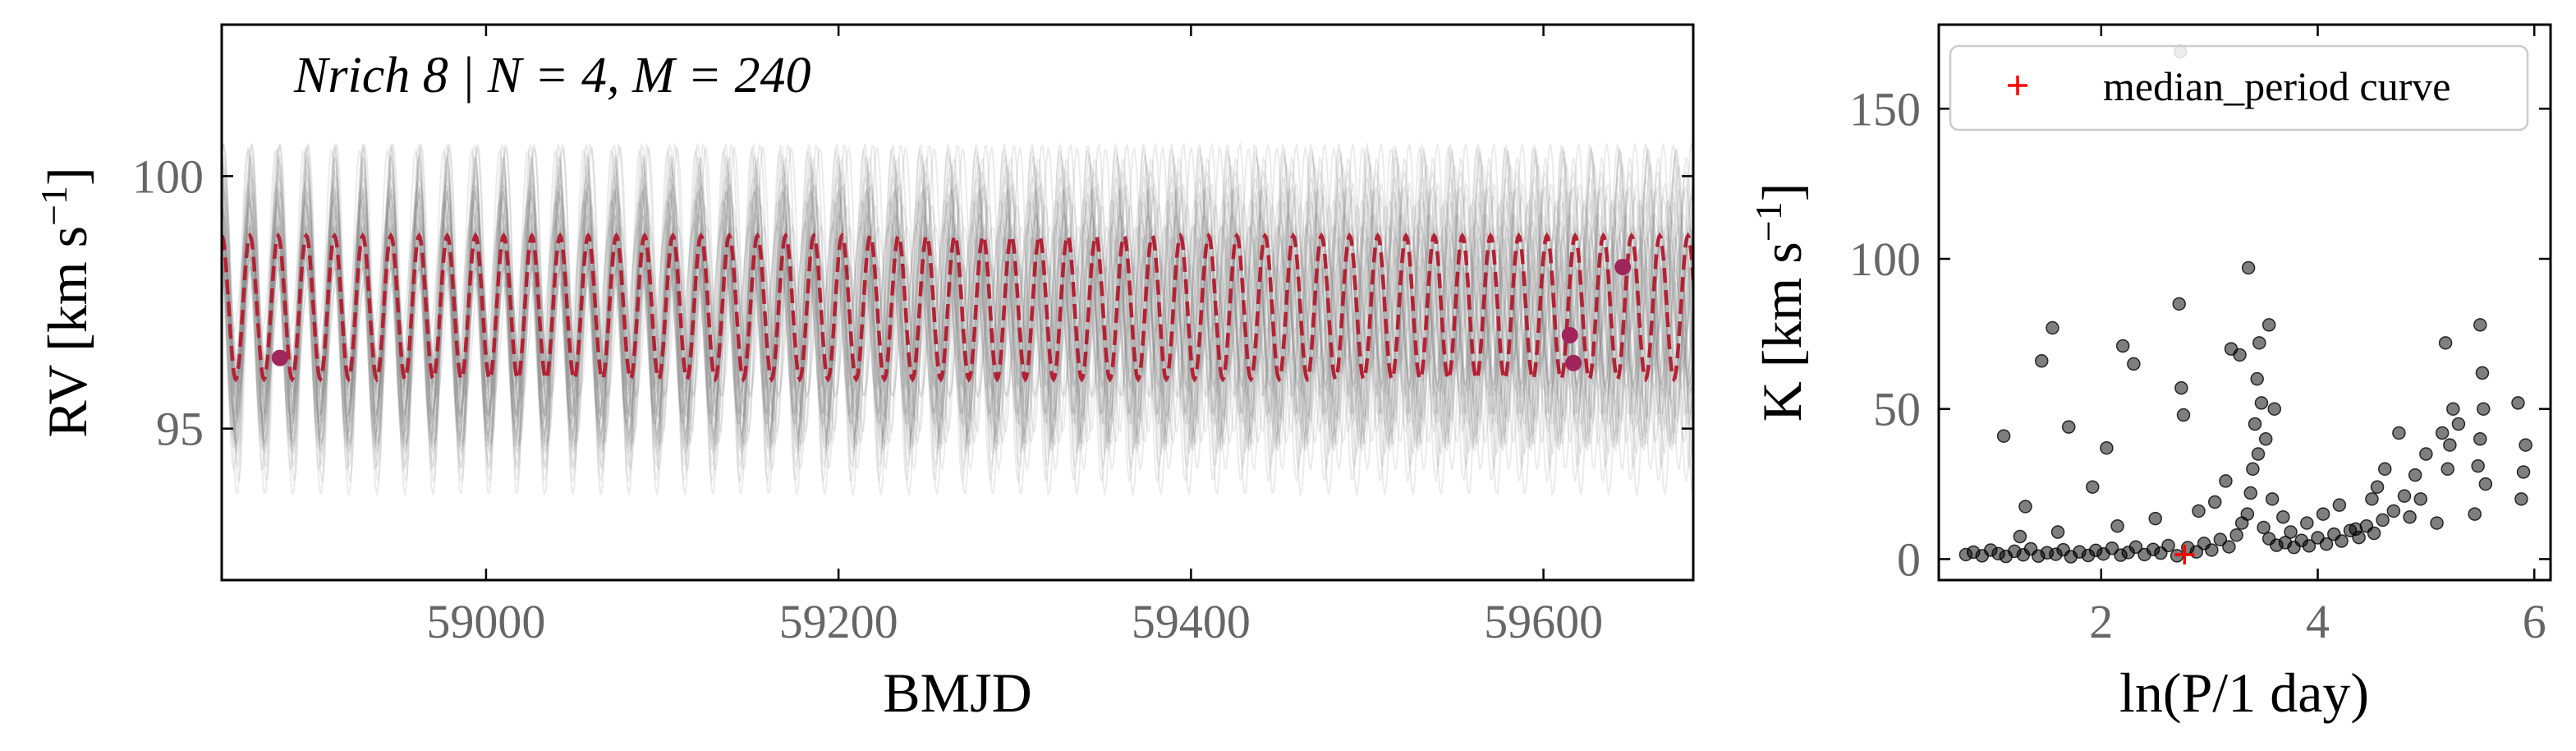  What do you see at coordinates (1885, 109) in the screenshot?
I see `y-tick-label: 150` at bounding box center [1885, 109].